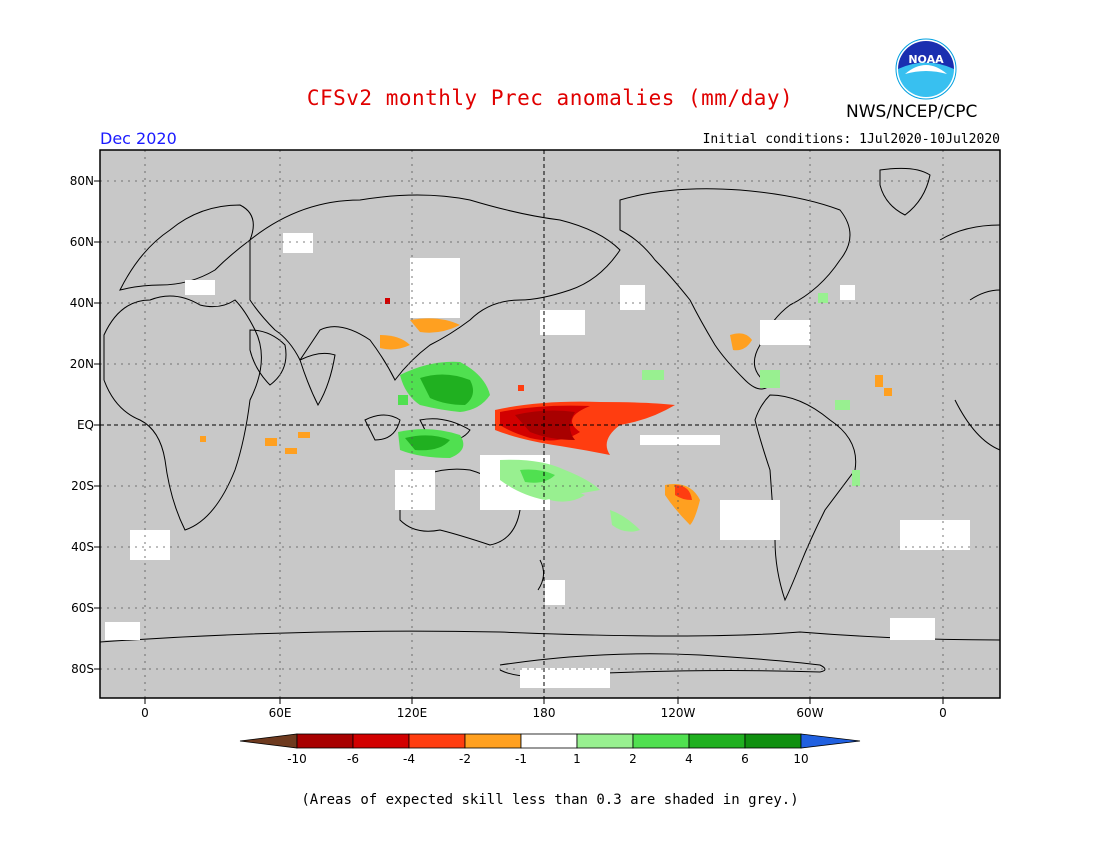  What do you see at coordinates (297, 759) in the screenshot?
I see `colorbar-label: -10` at bounding box center [297, 759].